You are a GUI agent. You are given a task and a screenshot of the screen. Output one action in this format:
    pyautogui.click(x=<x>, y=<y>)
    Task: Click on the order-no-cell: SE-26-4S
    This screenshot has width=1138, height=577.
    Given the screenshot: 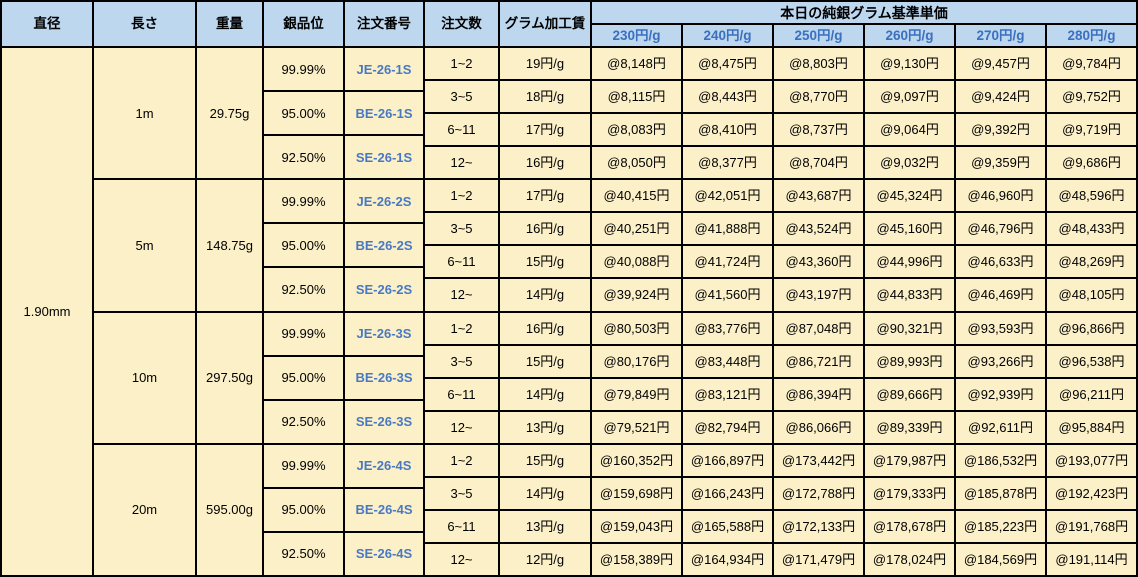 What is the action you would take?
    pyautogui.click(x=384, y=553)
    